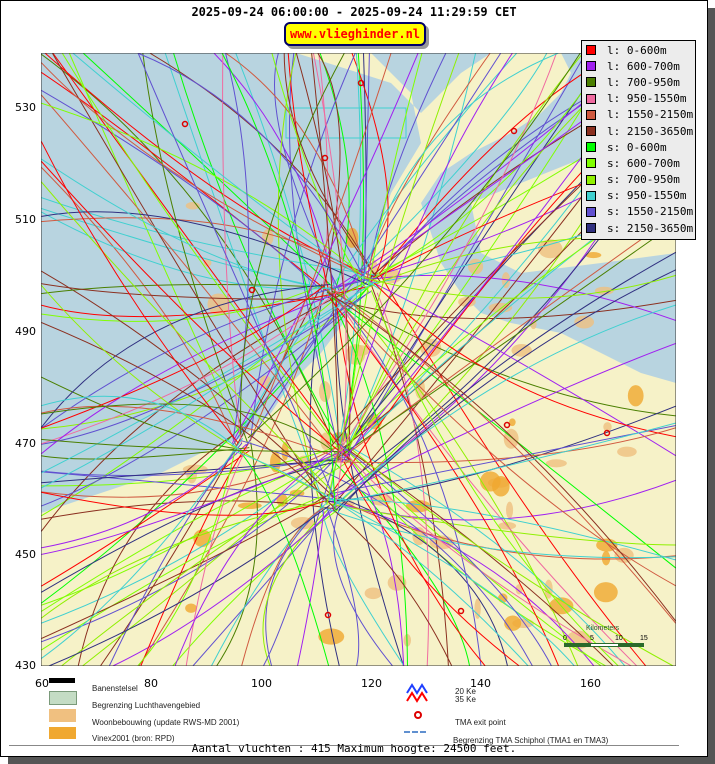 Image resolution: width=715 pixels, height=764 pixels. Describe the element at coordinates (62, 733) in the screenshot. I see `vinex-swatch` at that location.